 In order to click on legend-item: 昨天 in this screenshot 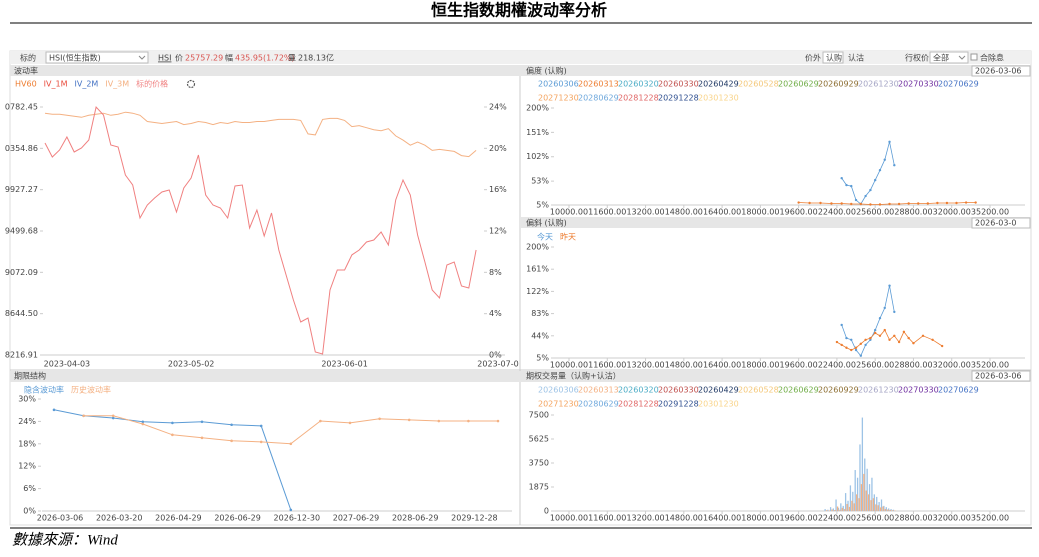, I will do `click(568, 237)`.